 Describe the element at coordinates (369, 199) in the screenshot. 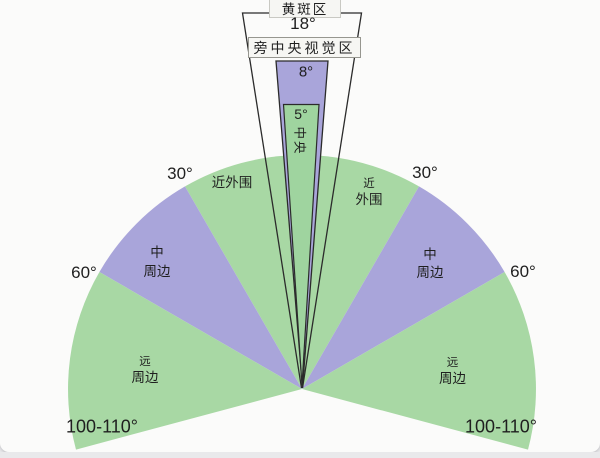

I see `right-near-line2: 外围` at that location.